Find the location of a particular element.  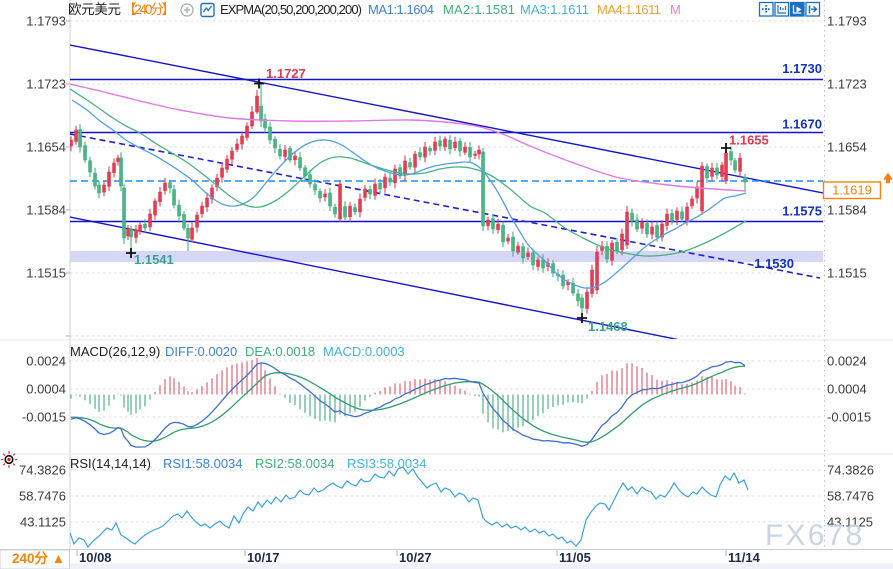

svg-text: 240分 ▲ is located at coordinates (38, 558).